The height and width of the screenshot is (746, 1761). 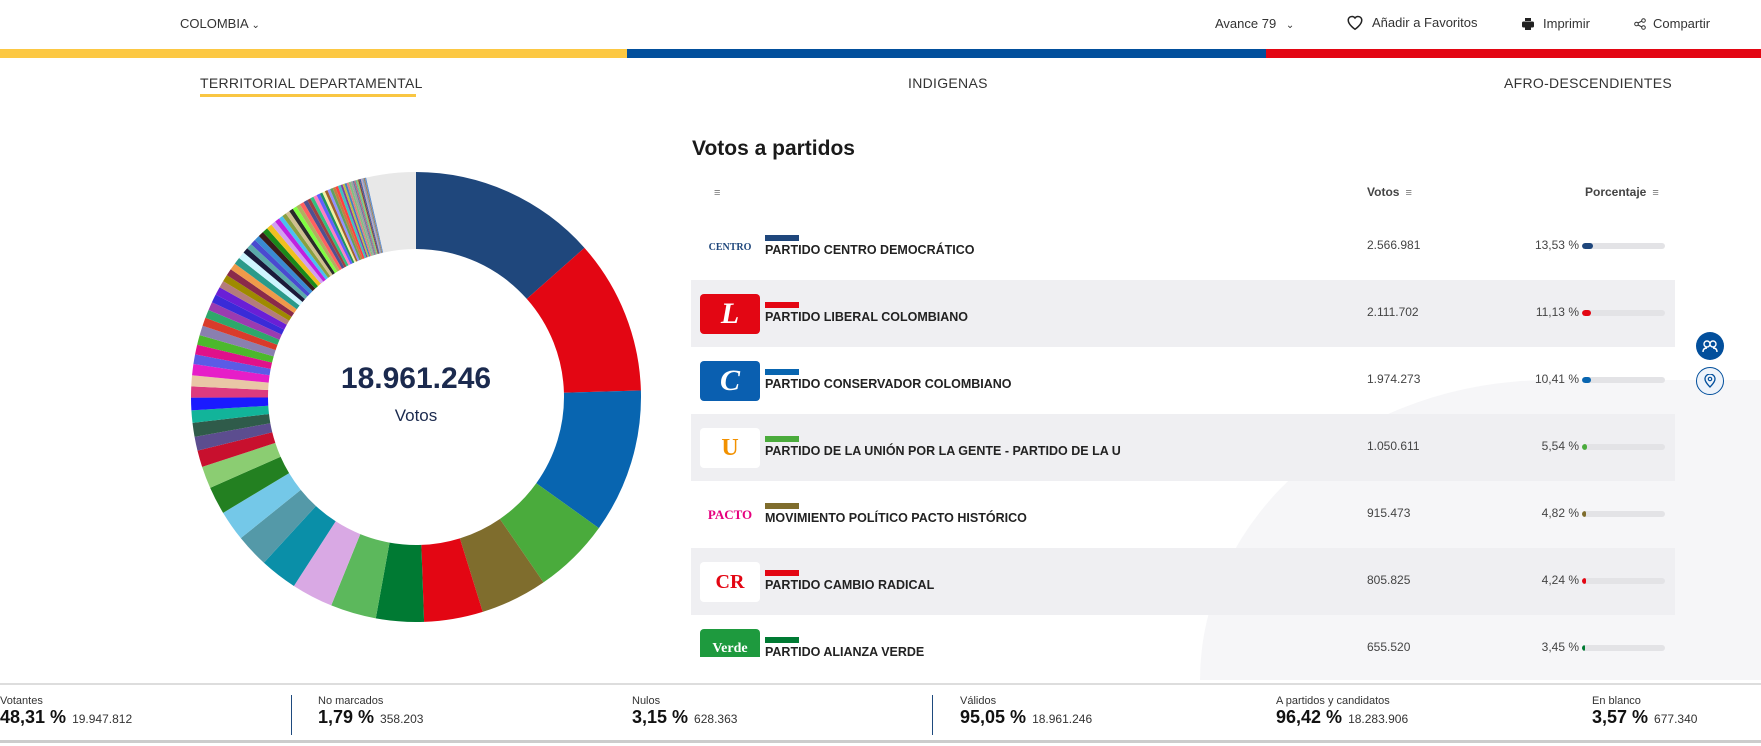 What do you see at coordinates (714, 192) in the screenshot?
I see `name-column-menu: ≡` at bounding box center [714, 192].